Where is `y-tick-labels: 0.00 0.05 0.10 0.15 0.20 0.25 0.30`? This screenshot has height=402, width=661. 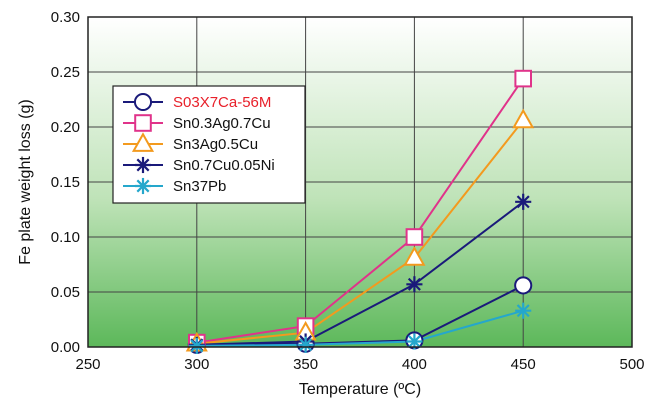
y-tick-labels: 0.00 0.05 0.10 0.15 0.20 0.25 0.30 is located at coordinates (65, 182).